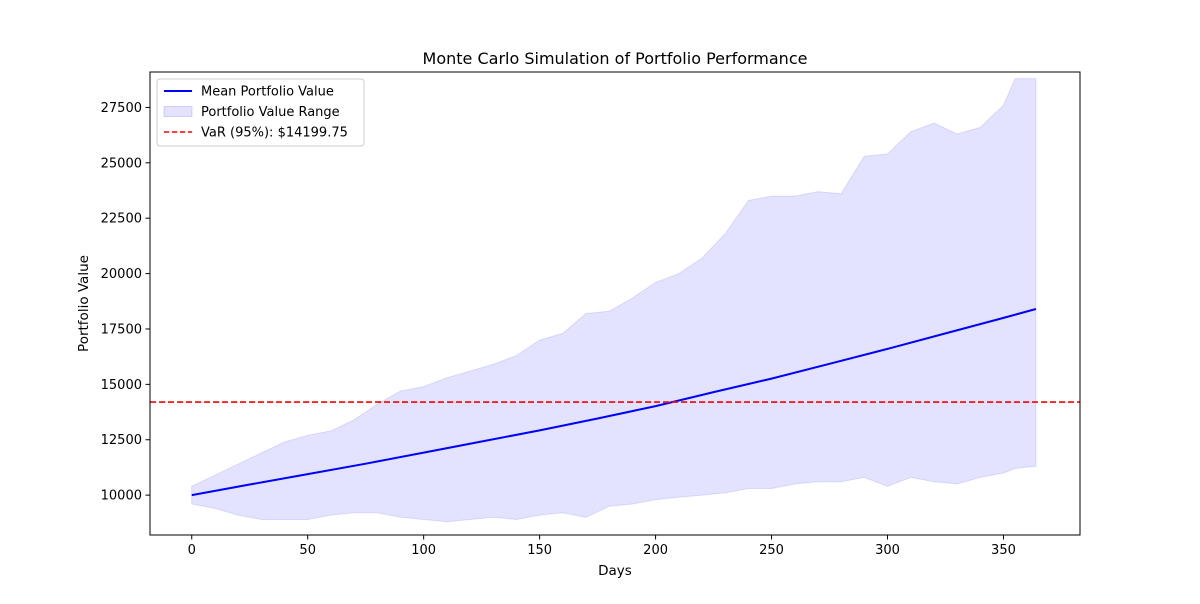  Describe the element at coordinates (121, 163) in the screenshot. I see `y-tick-label: 25000` at that location.